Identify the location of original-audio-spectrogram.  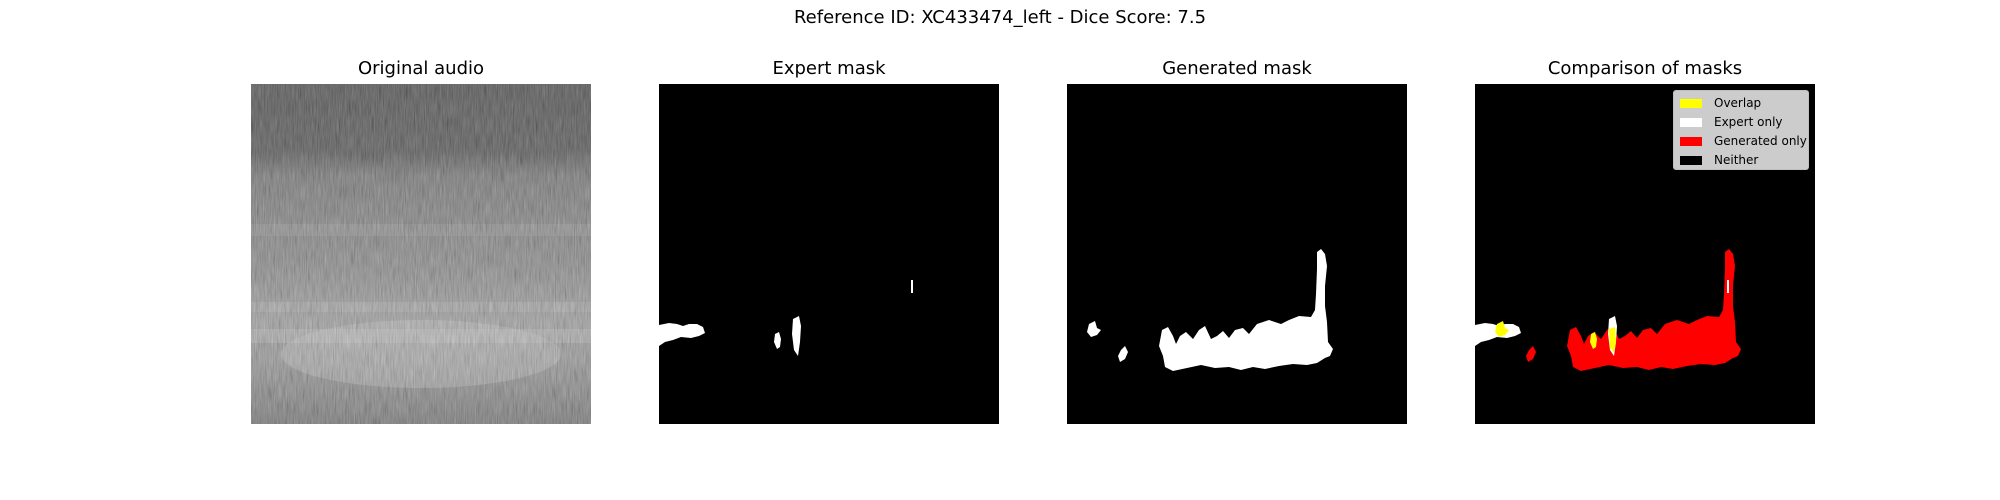
(421, 254).